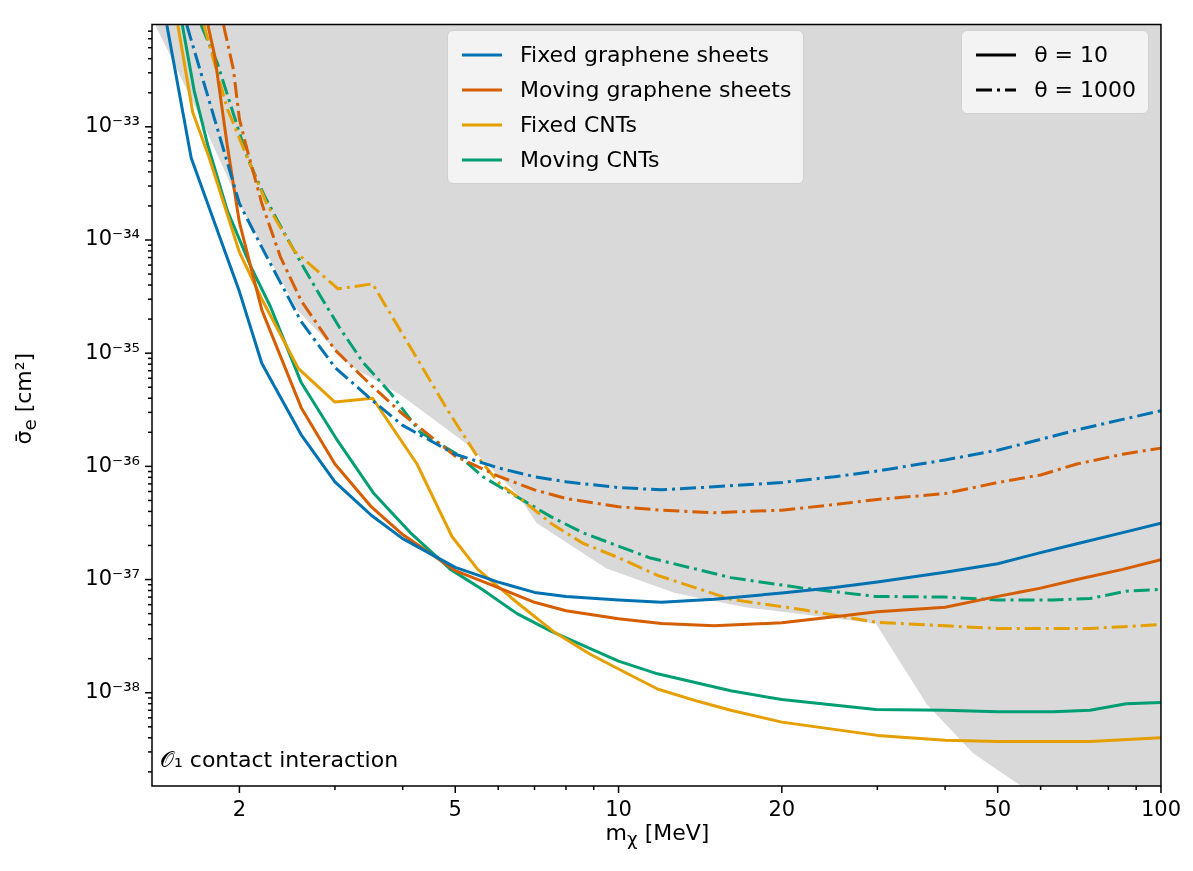  What do you see at coordinates (1161, 809) in the screenshot?
I see `x-tick-label: 100` at bounding box center [1161, 809].